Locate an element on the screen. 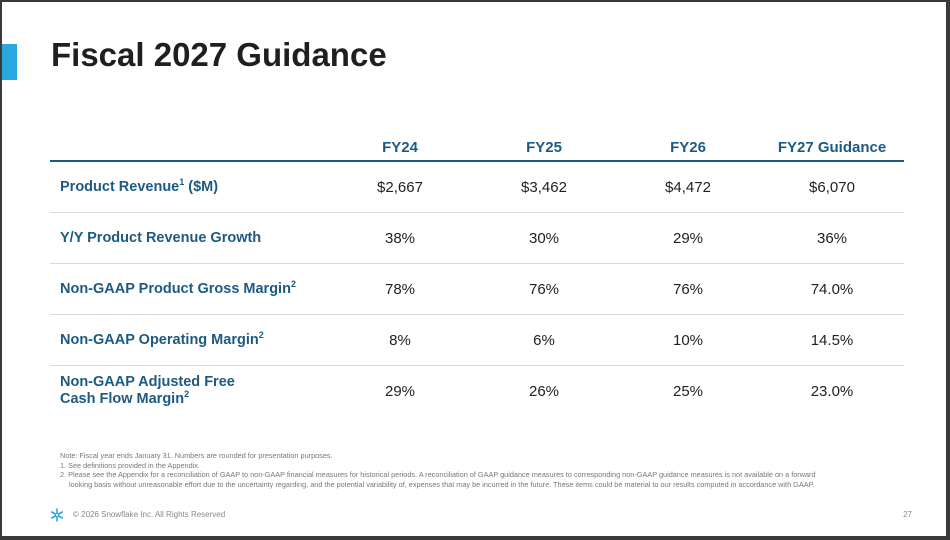  column-header-fy26: FY26 is located at coordinates (688, 147).